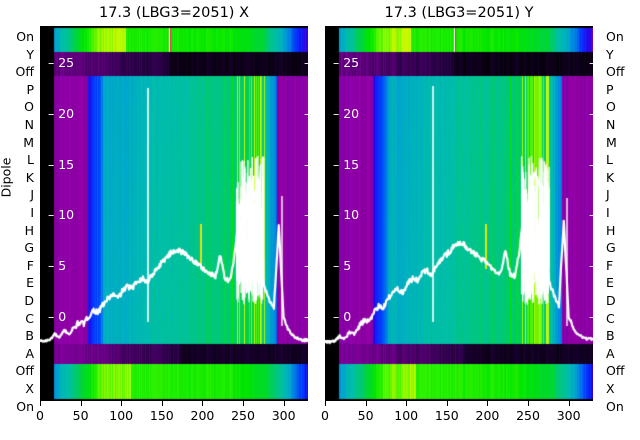  I want to click on panel-title-left: 17.3 (LBG3=2051) X, so click(174, 13).